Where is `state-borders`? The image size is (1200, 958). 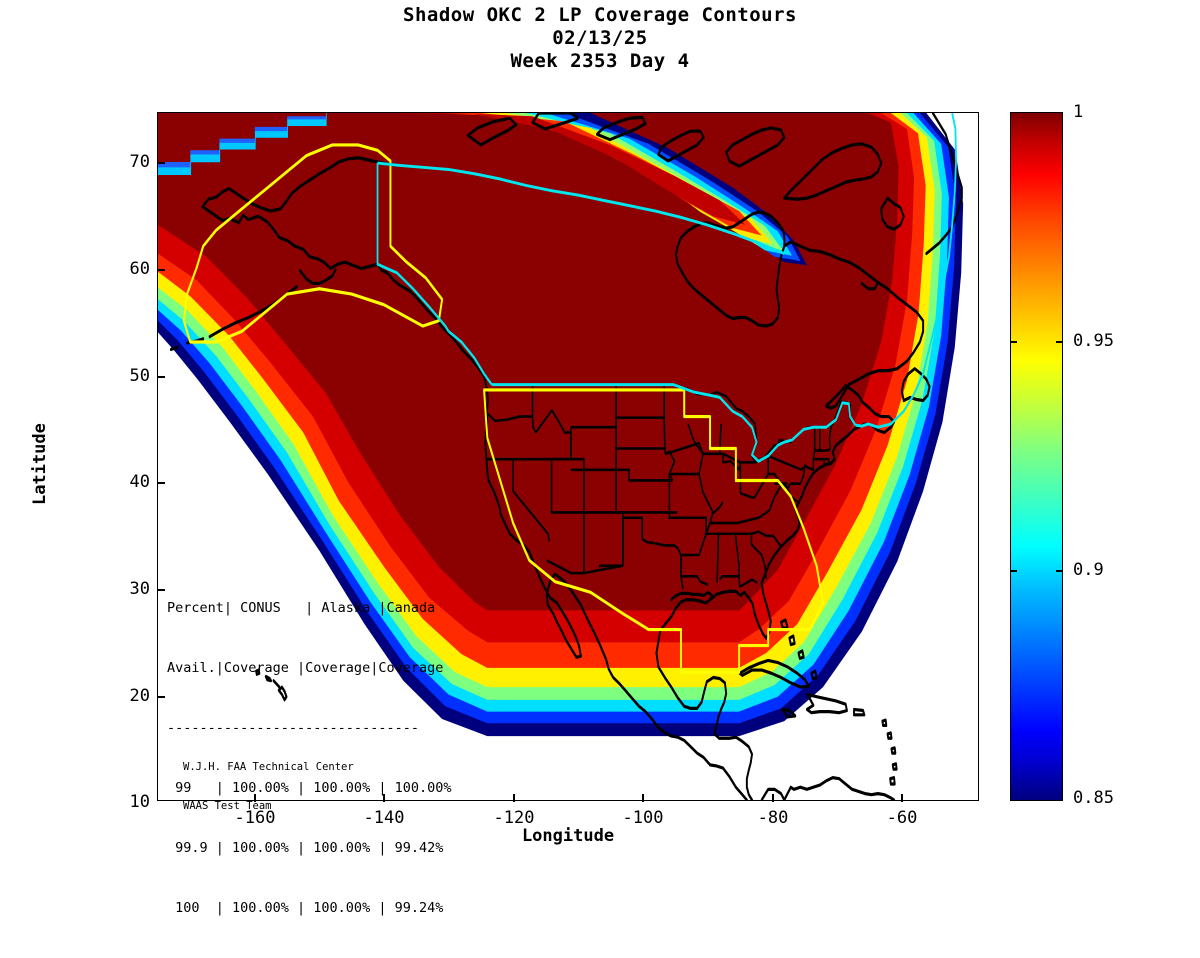
state-borders is located at coordinates (671, 486).